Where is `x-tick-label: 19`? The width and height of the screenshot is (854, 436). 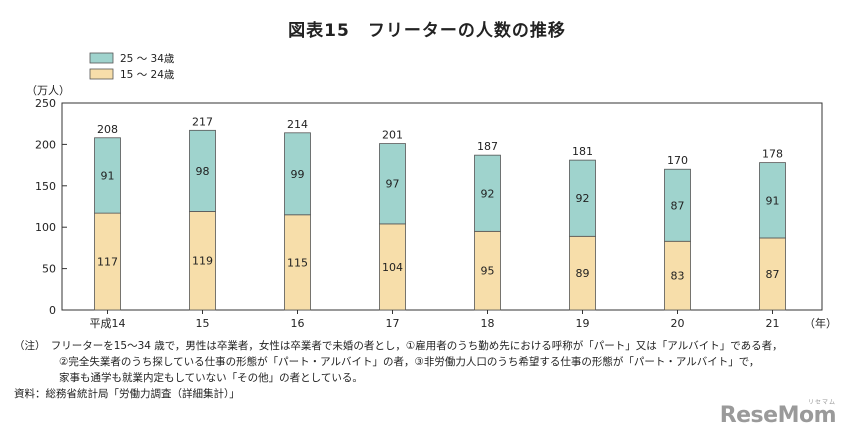
x-tick-label: 19 is located at coordinates (583, 323).